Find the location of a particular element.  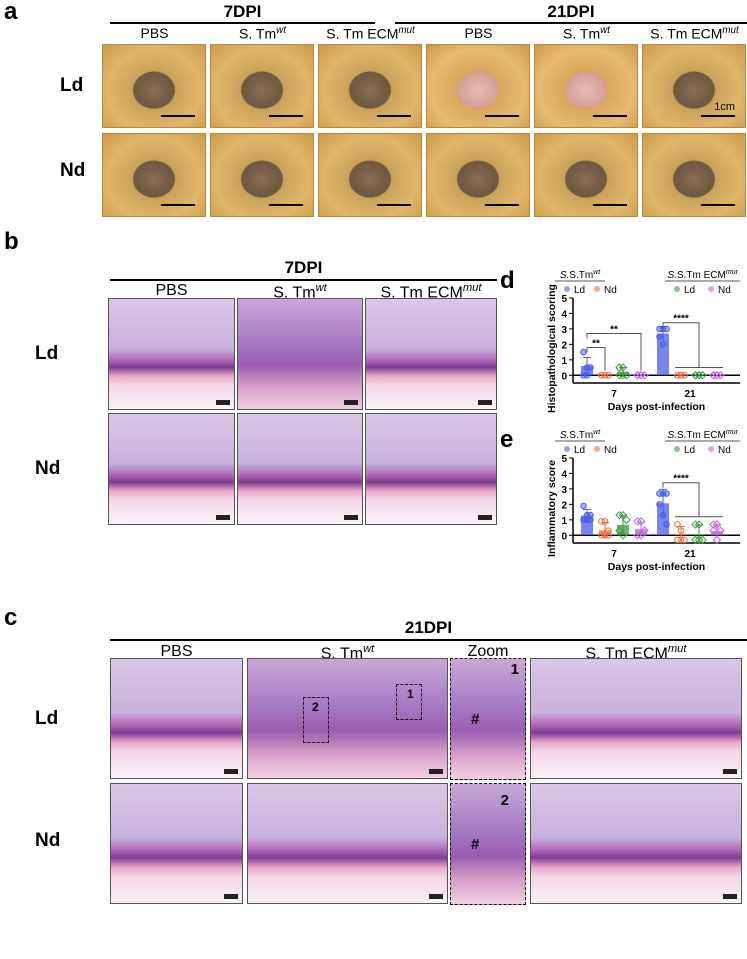

panel-b-label: b is located at coordinates (11, 241).